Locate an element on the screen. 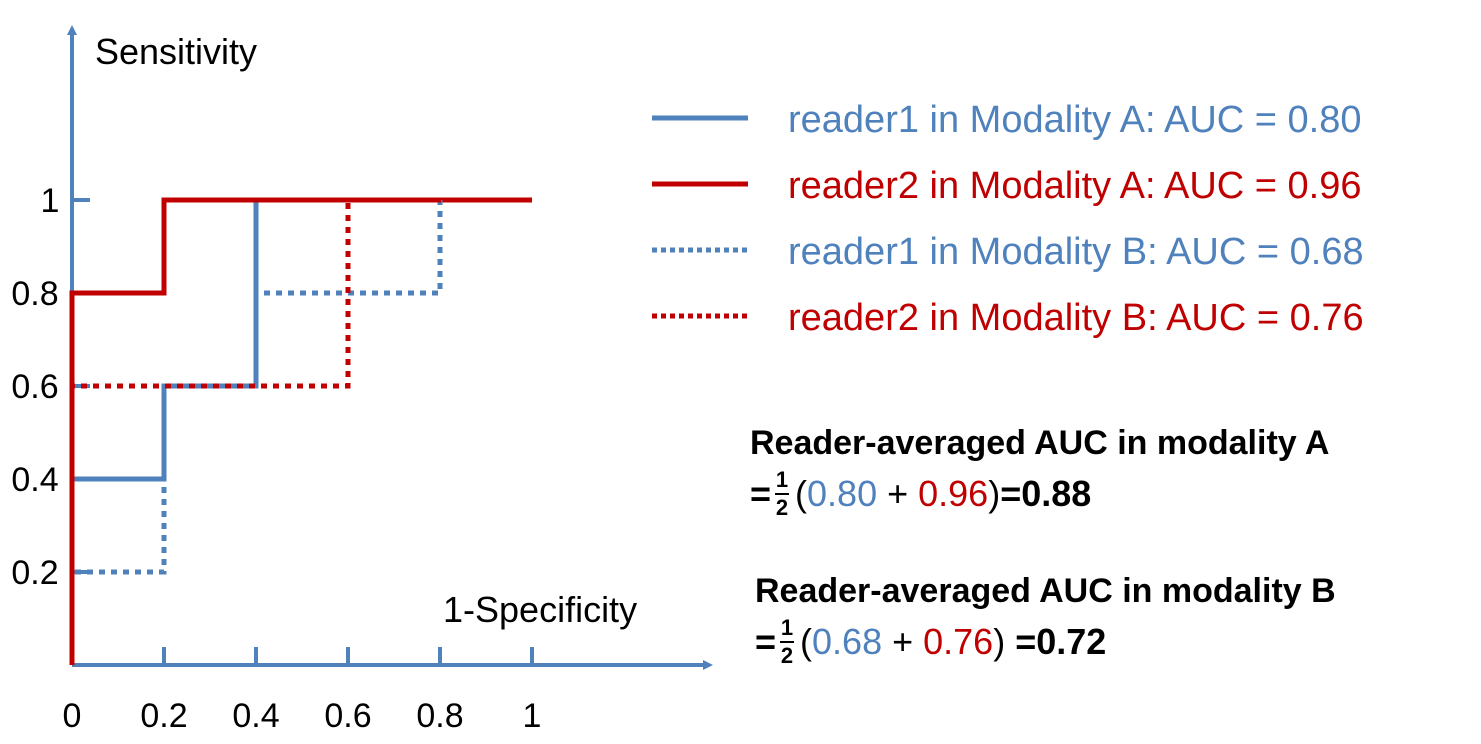 This screenshot has height=744, width=1481. legend-label-2: reader2 in Modality A: AUC = 0.96 is located at coordinates (1075, 186).